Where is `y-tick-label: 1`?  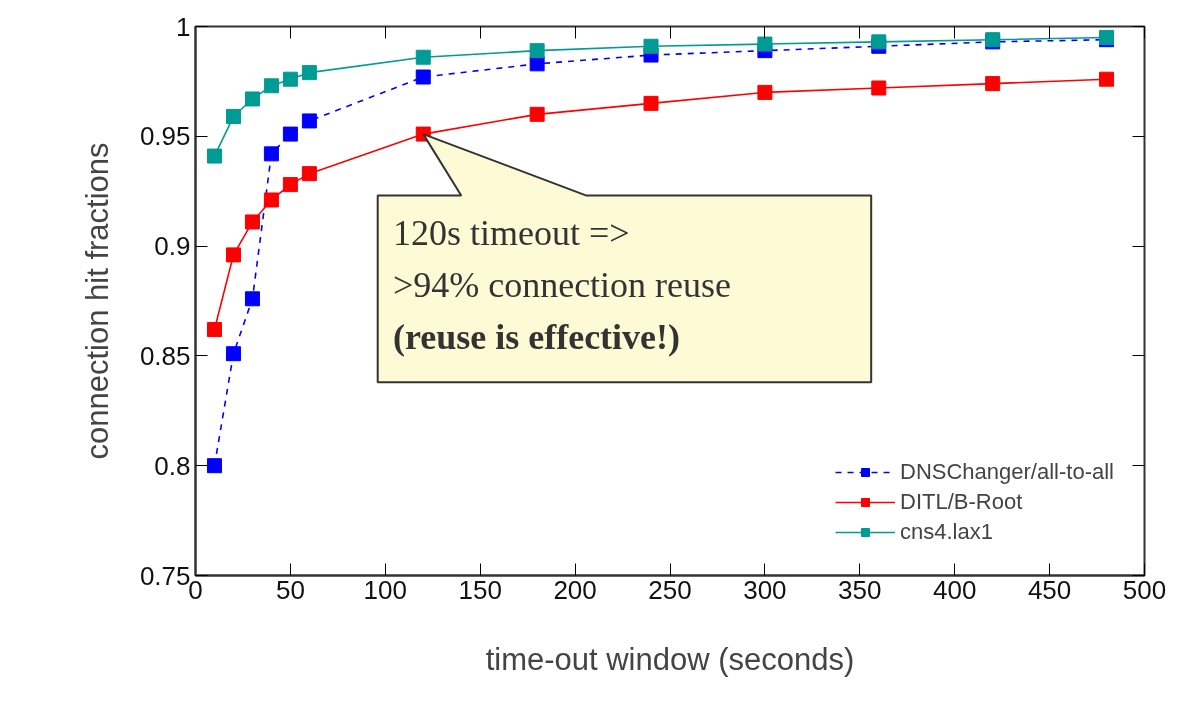 y-tick-label: 1 is located at coordinates (183, 26).